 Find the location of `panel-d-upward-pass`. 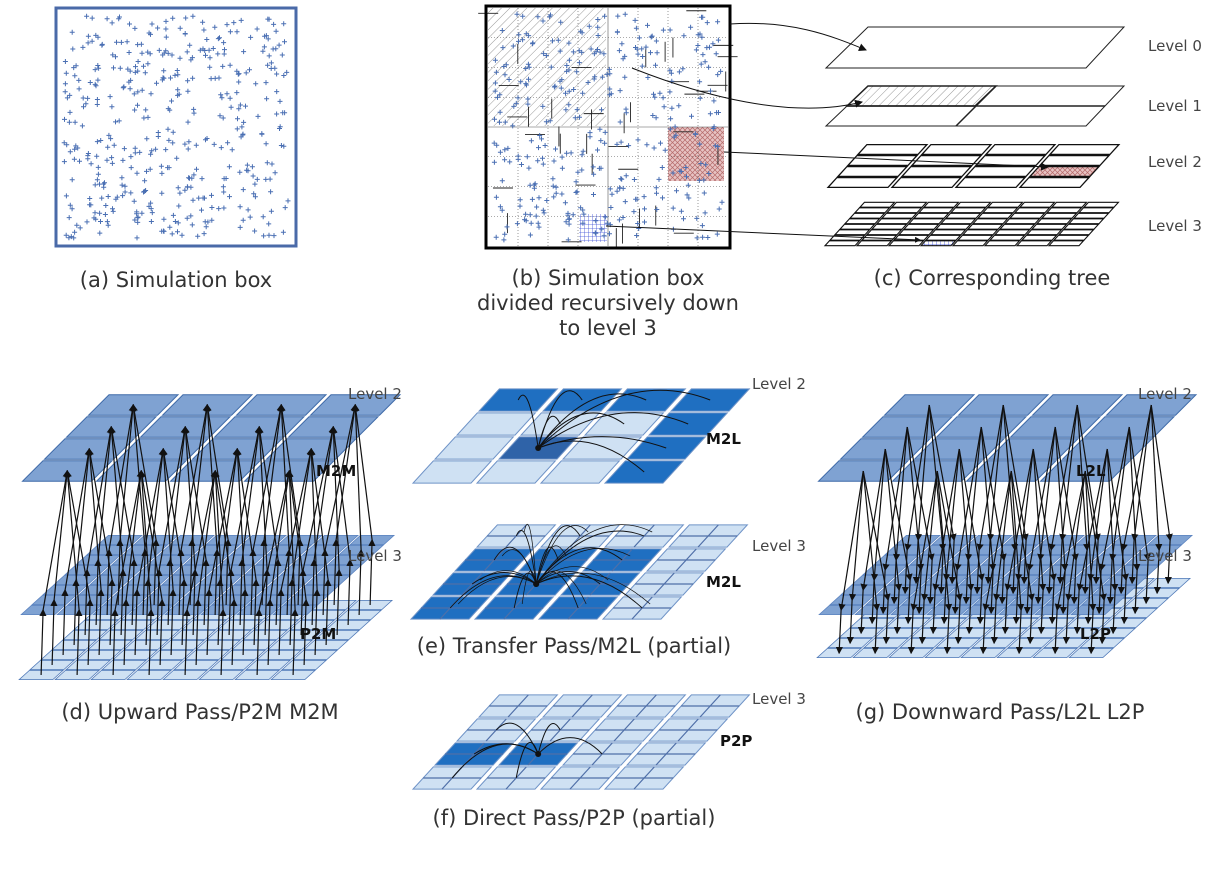

panel-d-upward-pass is located at coordinates (210, 537).